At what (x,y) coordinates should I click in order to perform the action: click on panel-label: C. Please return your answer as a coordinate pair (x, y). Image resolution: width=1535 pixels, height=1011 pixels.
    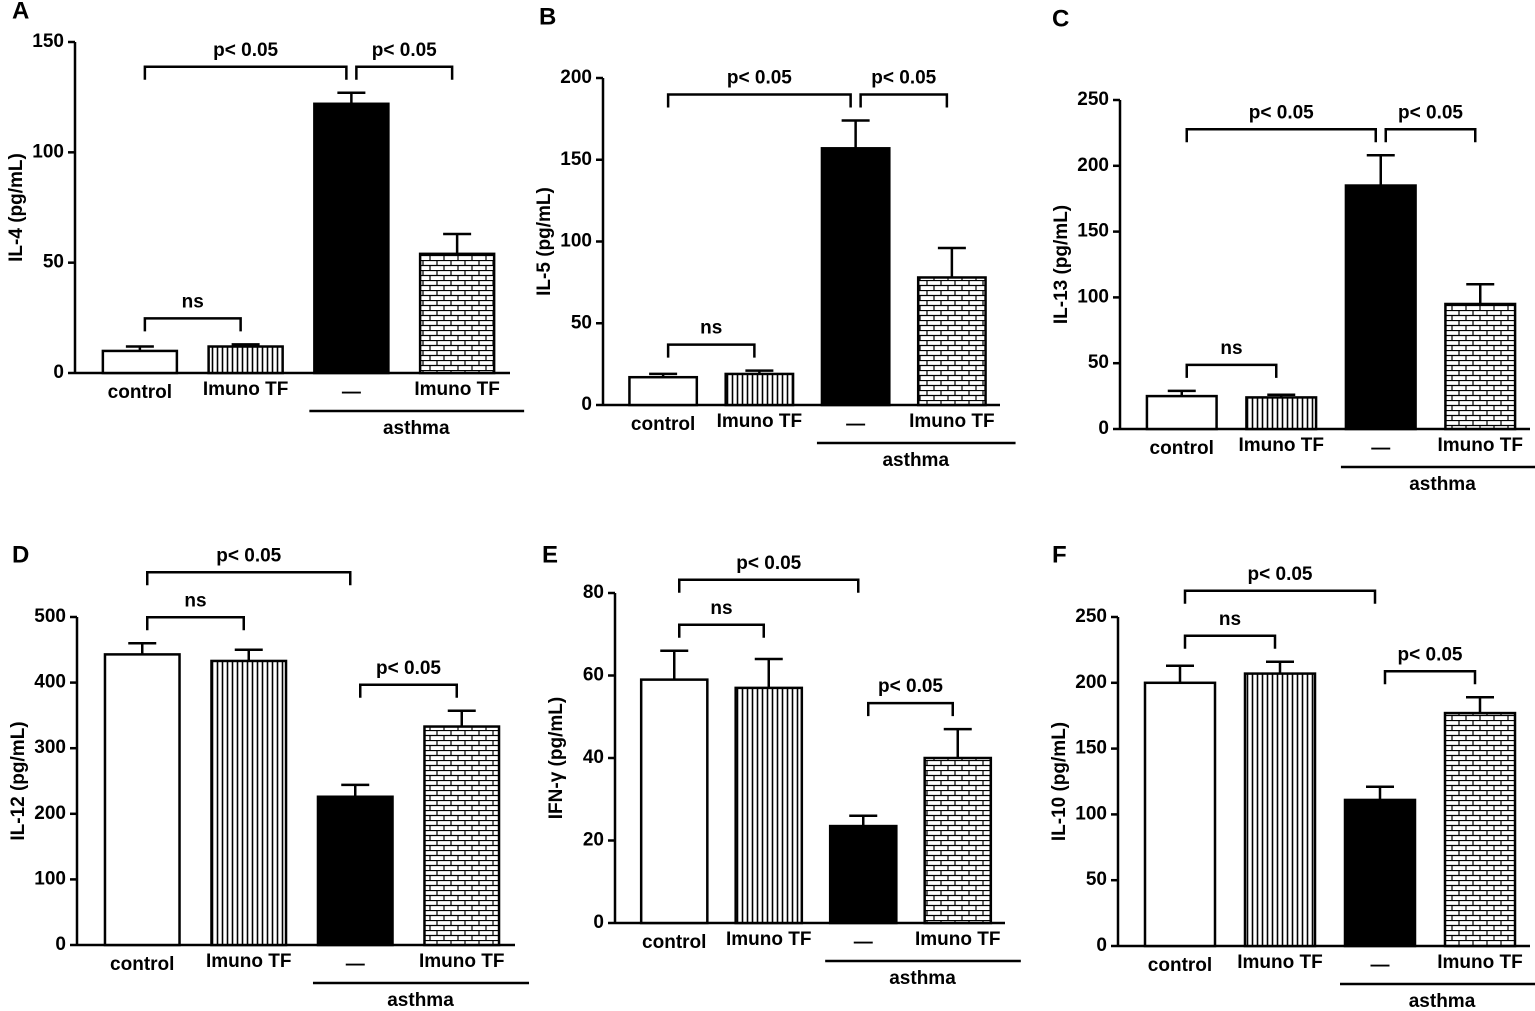
    Looking at the image, I should click on (1060, 18).